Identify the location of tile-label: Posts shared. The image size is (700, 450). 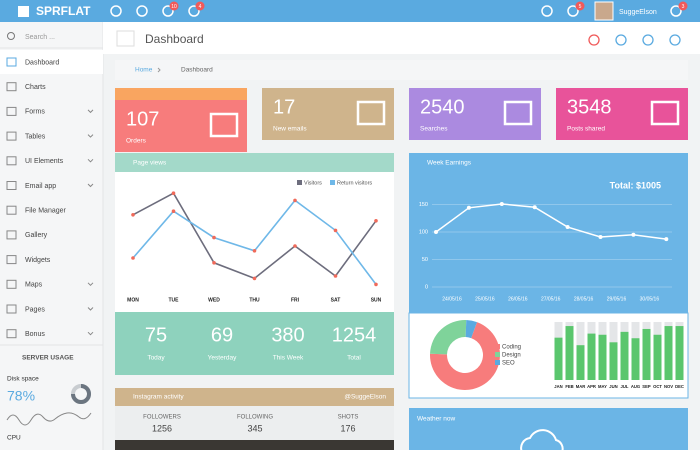
(586, 129).